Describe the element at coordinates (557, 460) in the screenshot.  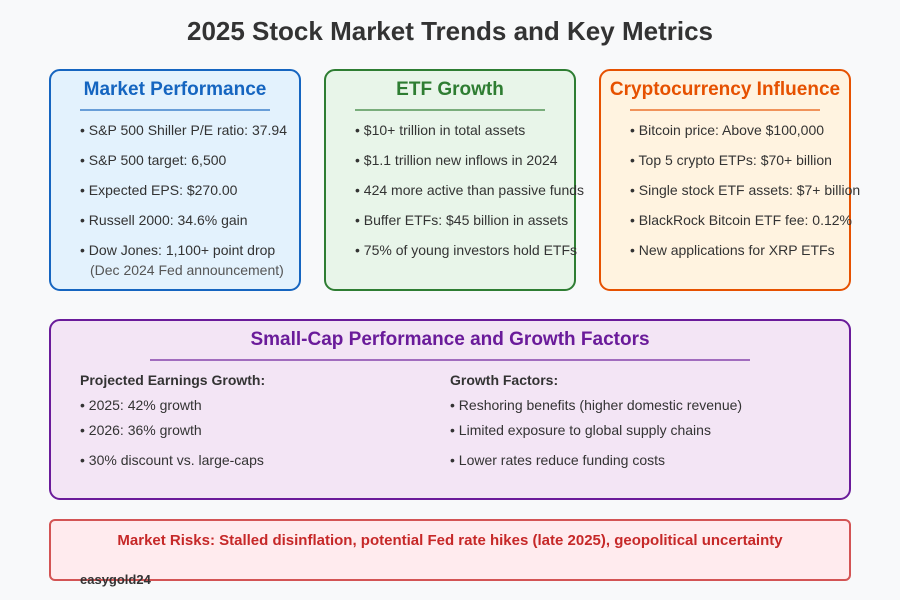
I see `list-item: • Lower rates reduce funding costs` at that location.